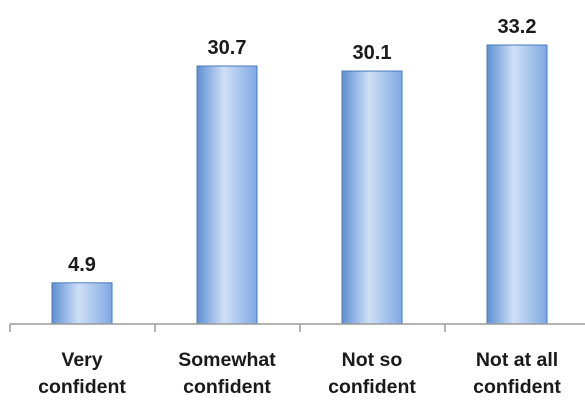 The height and width of the screenshot is (406, 585). Describe the element at coordinates (517, 387) in the screenshot. I see `category-label-3-line-1: confident` at that location.